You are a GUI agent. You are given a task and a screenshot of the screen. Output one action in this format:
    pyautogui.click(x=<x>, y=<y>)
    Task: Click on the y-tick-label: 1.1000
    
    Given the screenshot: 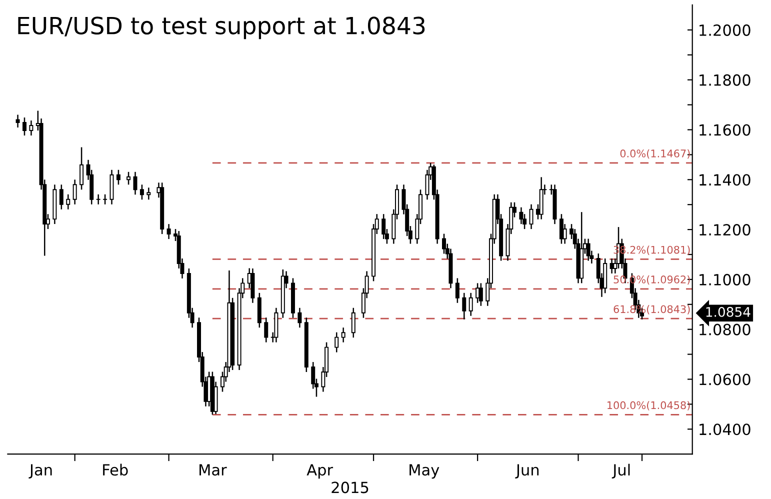 What is the action you would take?
    pyautogui.click(x=725, y=280)
    